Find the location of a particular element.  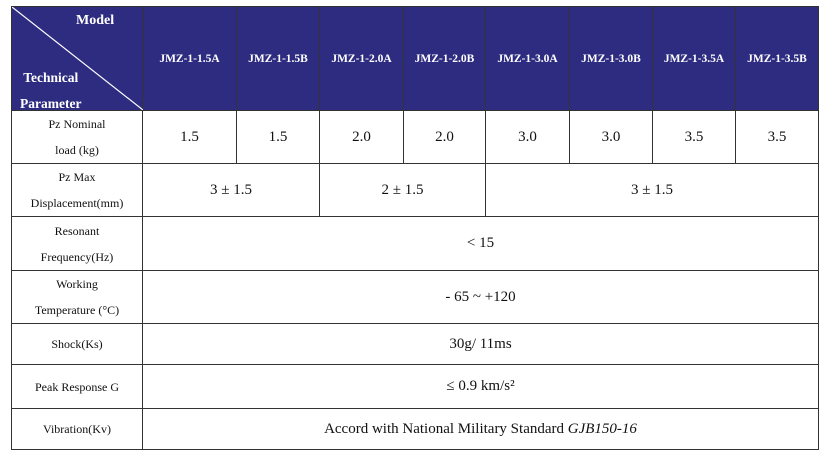

row-label: Peak Response G is located at coordinates (77, 386).